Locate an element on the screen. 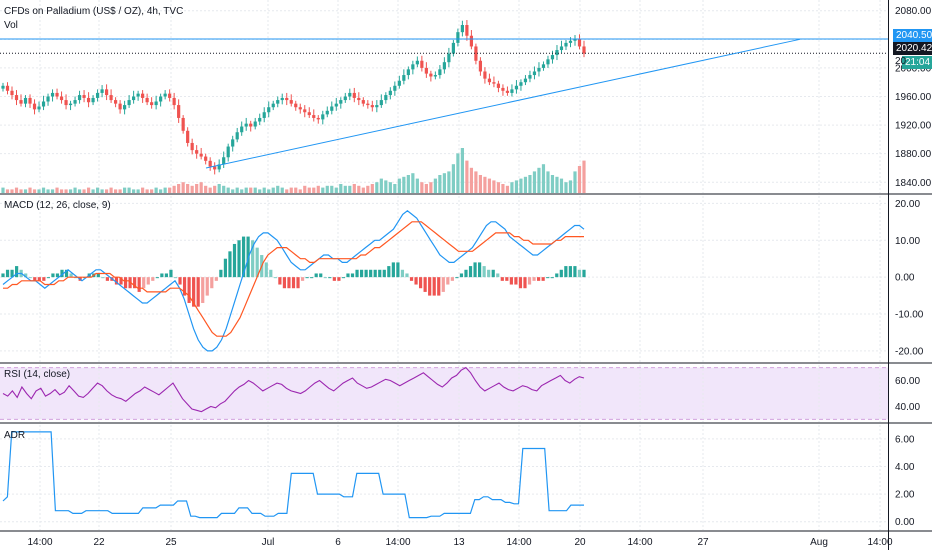 This screenshot has height=550, width=932. rsi-label: RSI (14, close) is located at coordinates (37, 374).